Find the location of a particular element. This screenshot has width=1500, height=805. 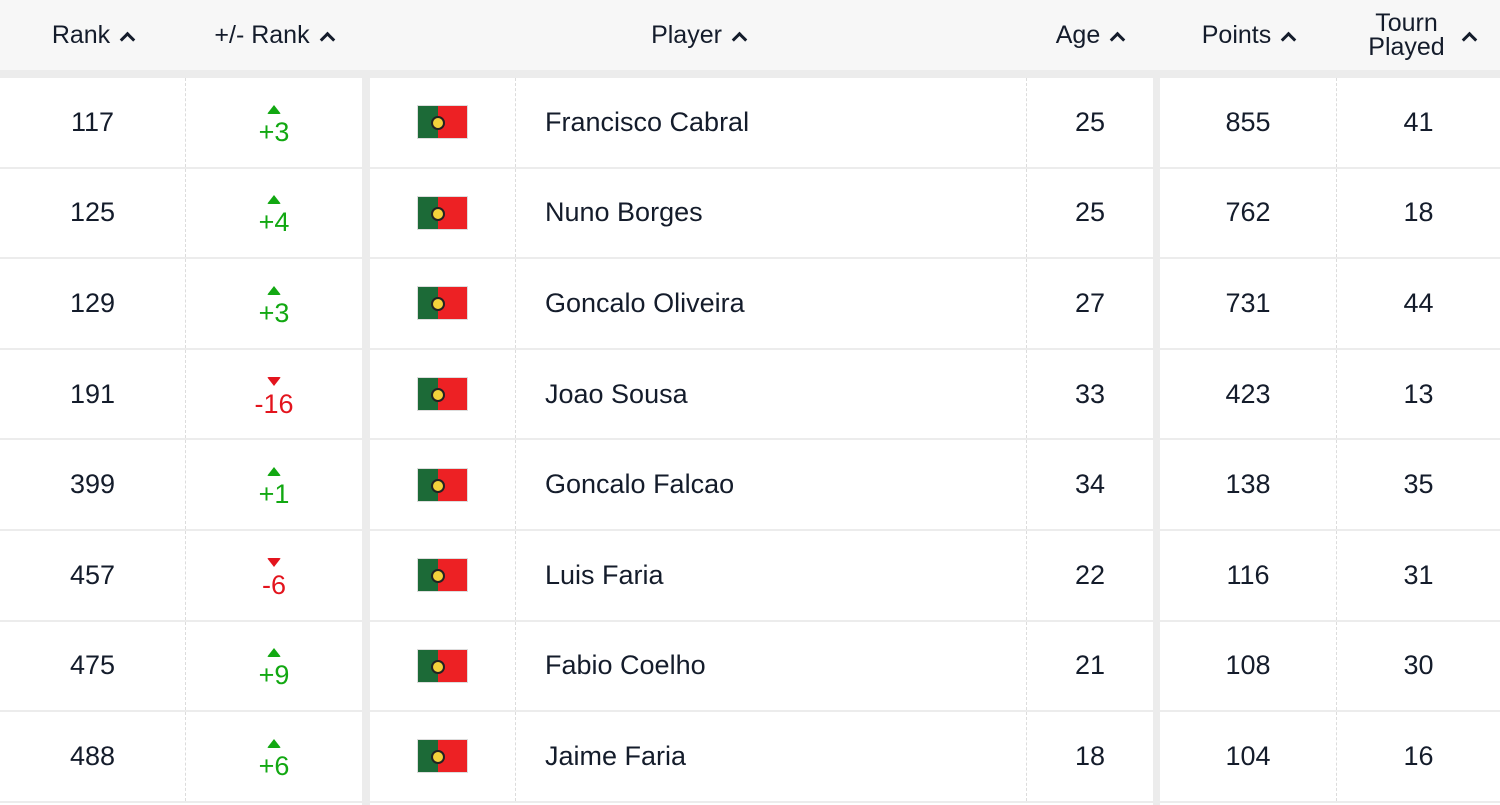

table-row: 488 +6 Jaime Faria 18 104 16 is located at coordinates (750, 757).